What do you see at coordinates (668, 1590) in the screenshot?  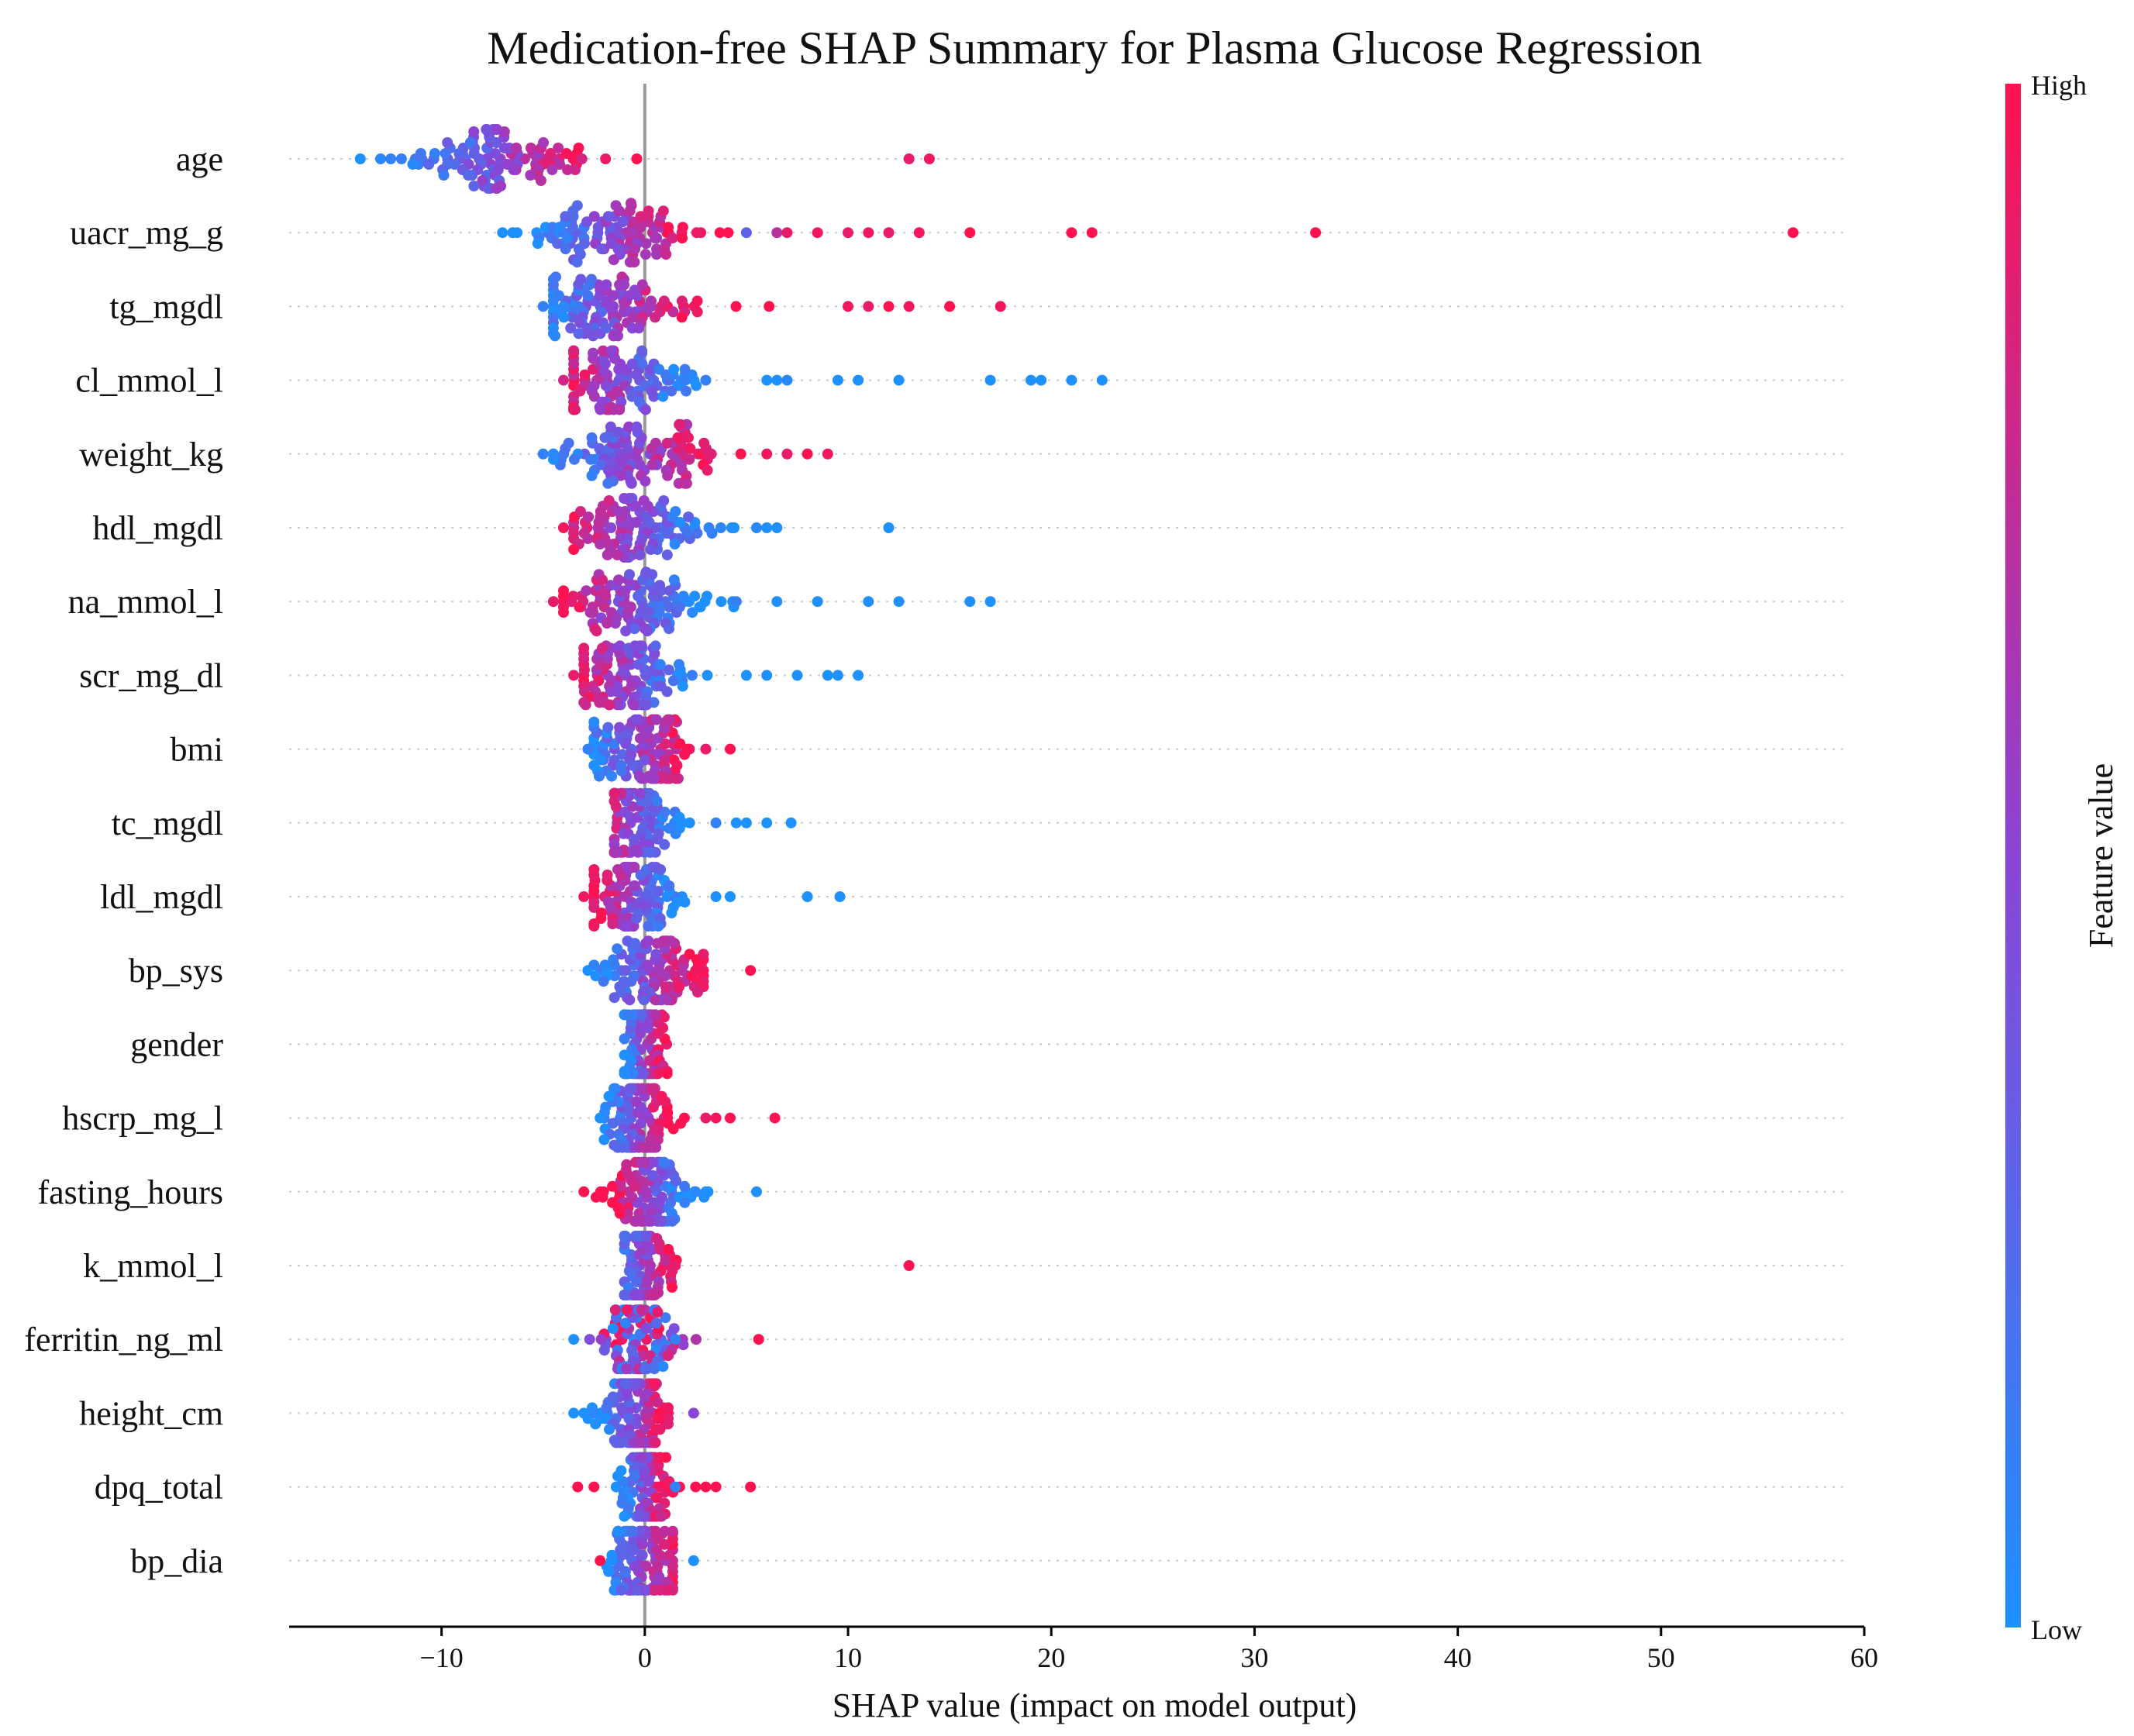 I see `shap-point-bp_dia` at bounding box center [668, 1590].